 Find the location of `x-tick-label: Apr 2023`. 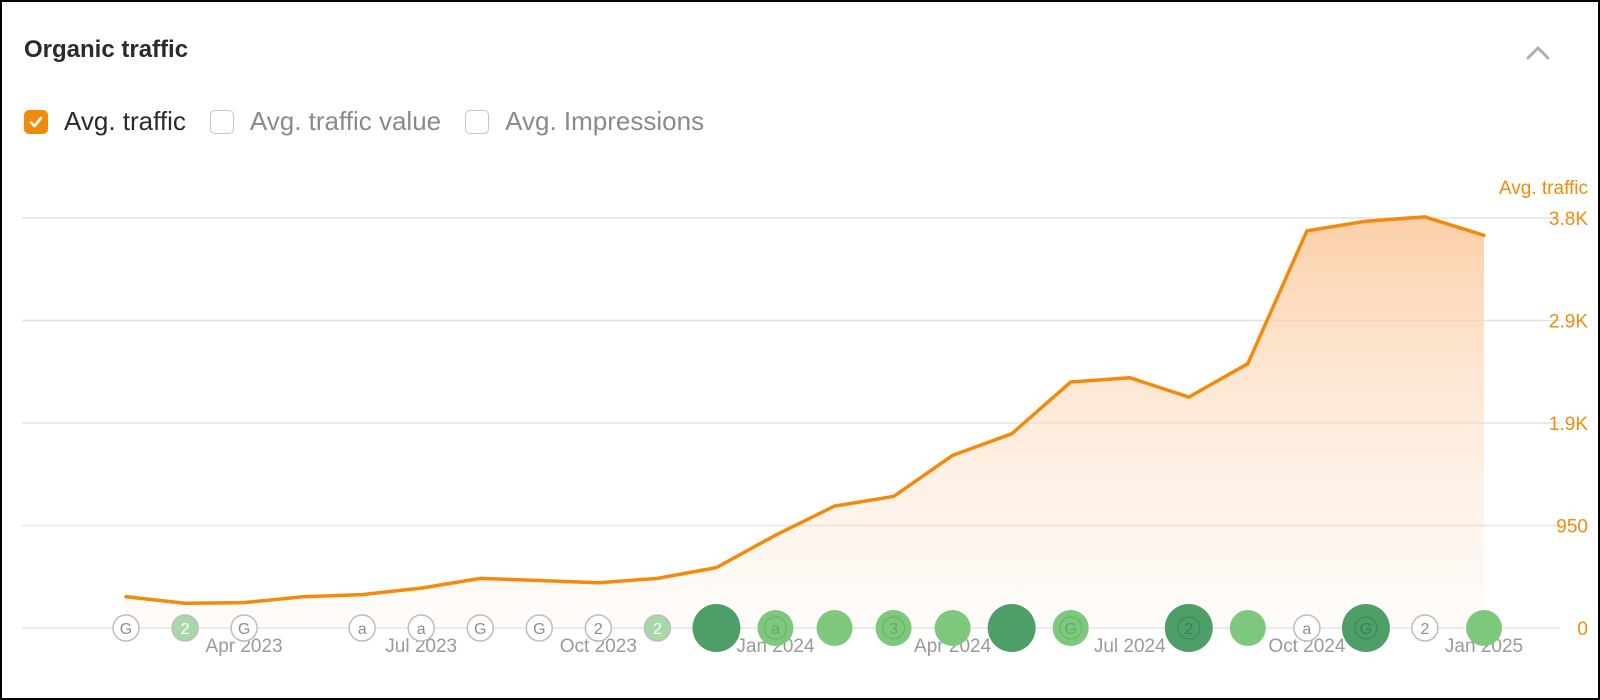

x-tick-label: Apr 2023 is located at coordinates (244, 646).